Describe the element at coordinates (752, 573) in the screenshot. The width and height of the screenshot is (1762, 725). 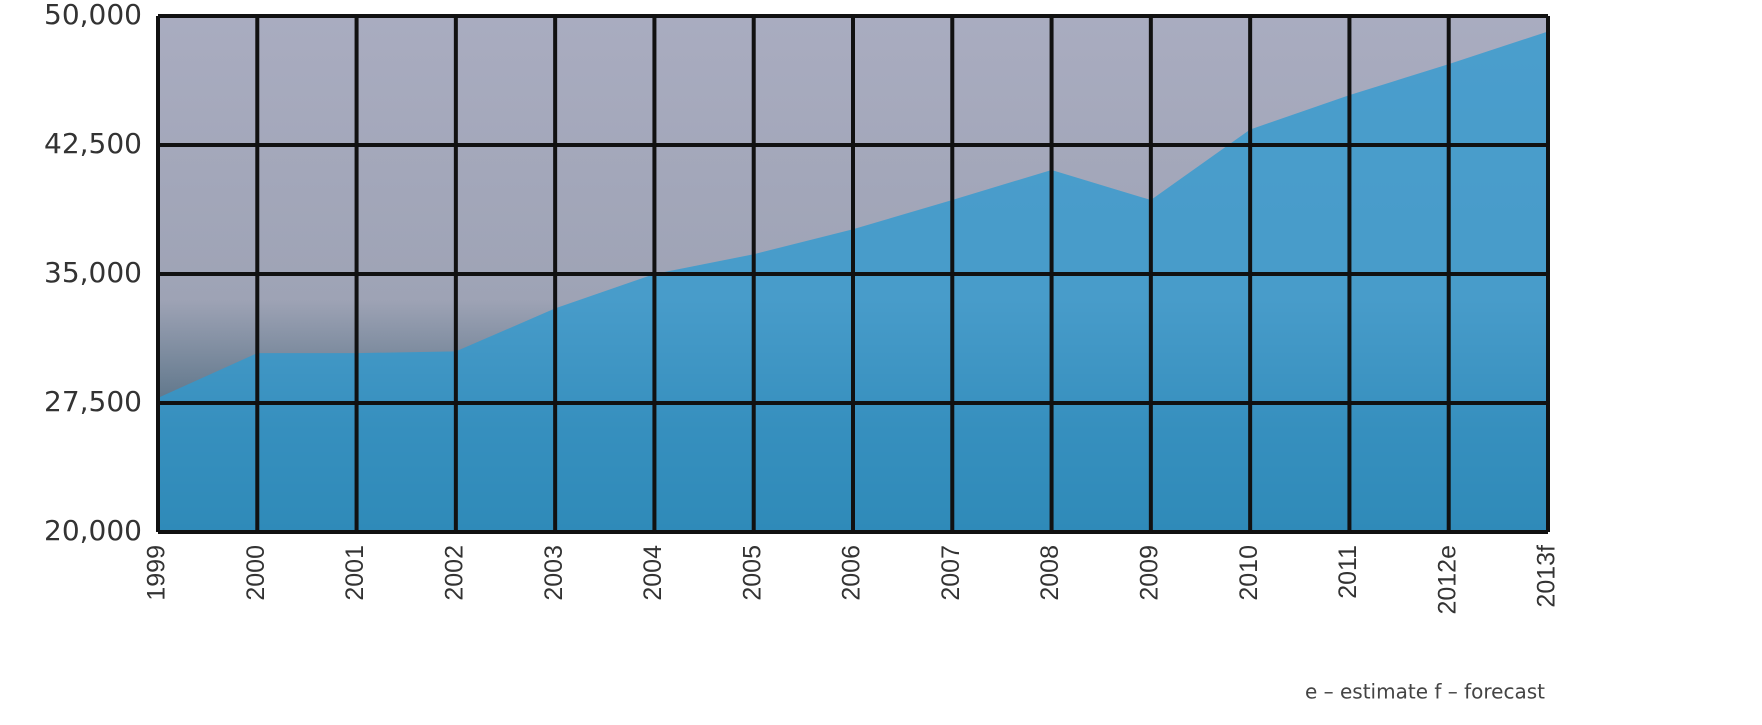
I see `x-tick-label: 2005` at that location.